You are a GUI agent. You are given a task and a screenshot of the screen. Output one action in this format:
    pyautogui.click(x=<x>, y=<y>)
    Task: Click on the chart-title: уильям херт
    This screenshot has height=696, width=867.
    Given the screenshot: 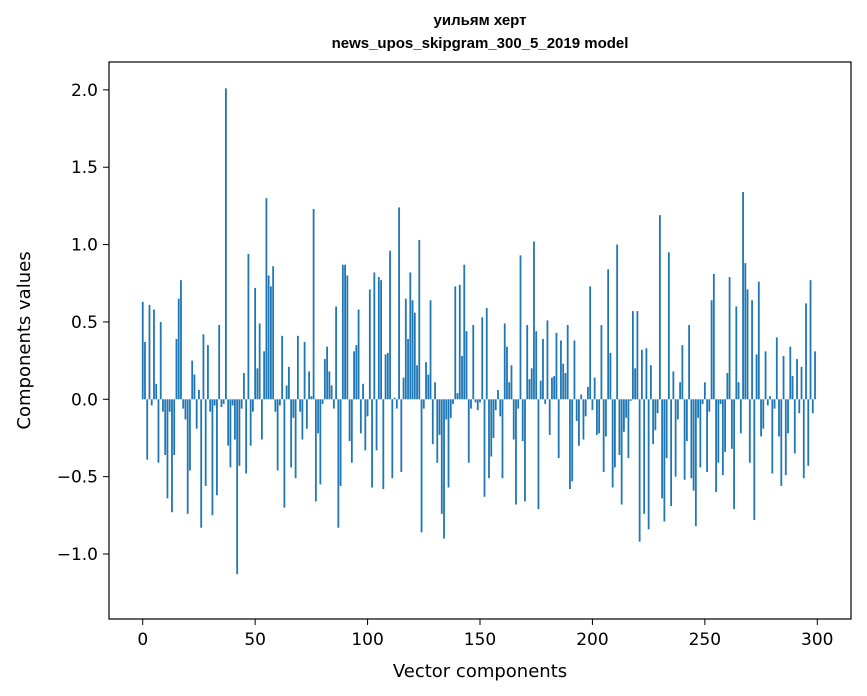 What is the action you would take?
    pyautogui.click(x=480, y=20)
    